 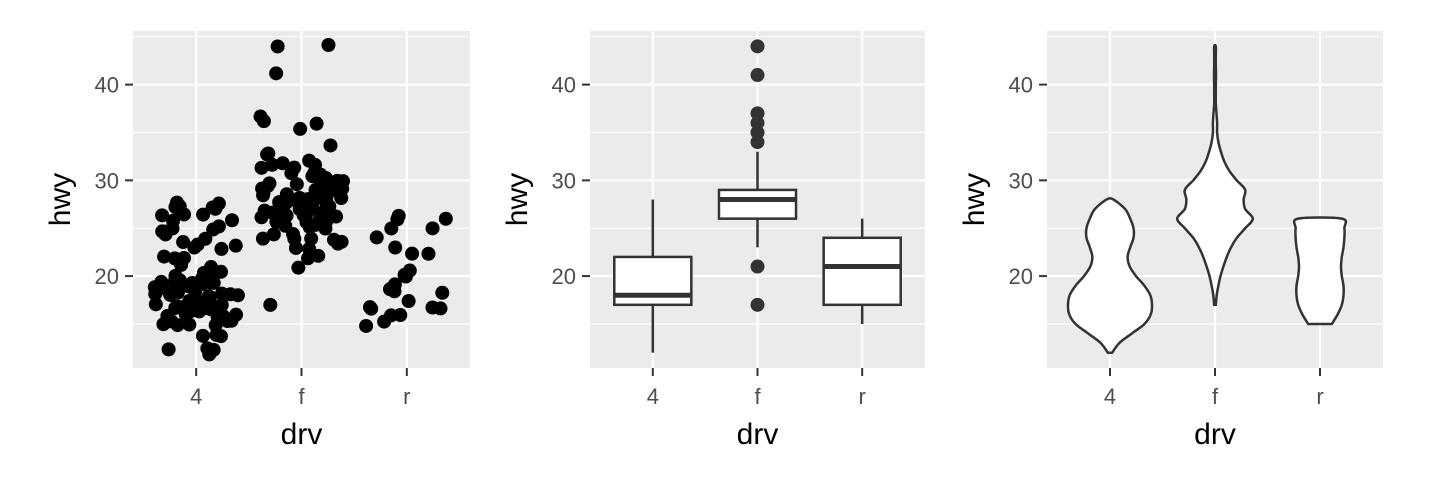 I want to click on y-tick-label: 30, so click(x=107, y=180).